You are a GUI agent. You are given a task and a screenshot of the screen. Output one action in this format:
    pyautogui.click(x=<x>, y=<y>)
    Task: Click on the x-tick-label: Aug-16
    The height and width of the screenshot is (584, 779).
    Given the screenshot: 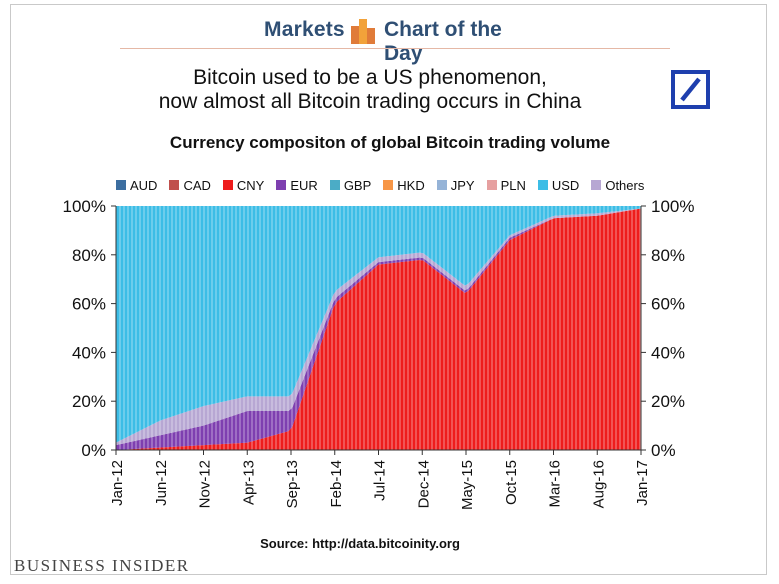 What is the action you would take?
    pyautogui.click(x=598, y=484)
    